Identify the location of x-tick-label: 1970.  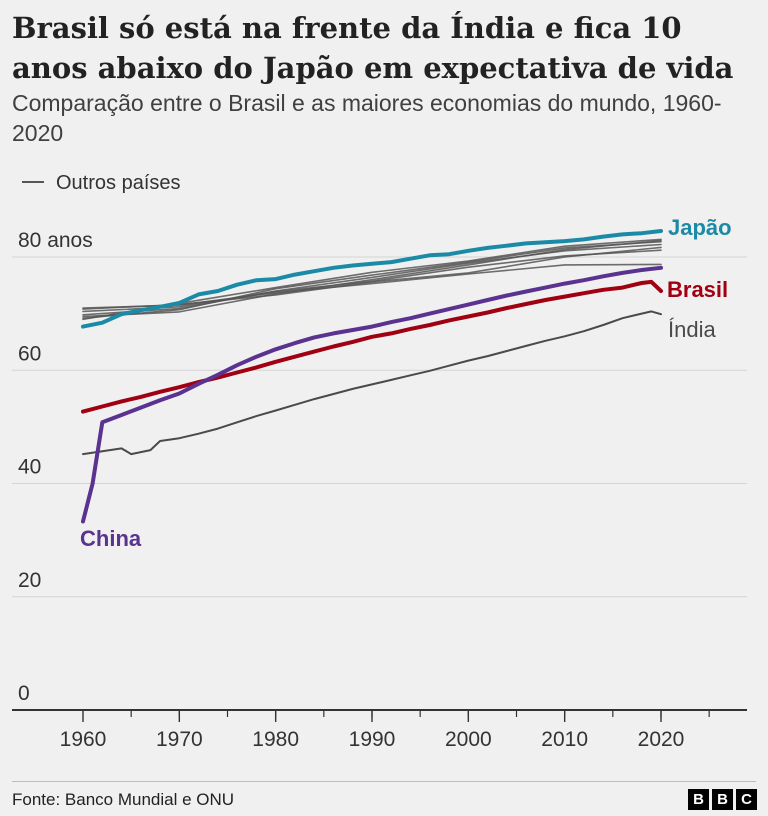
(179, 739).